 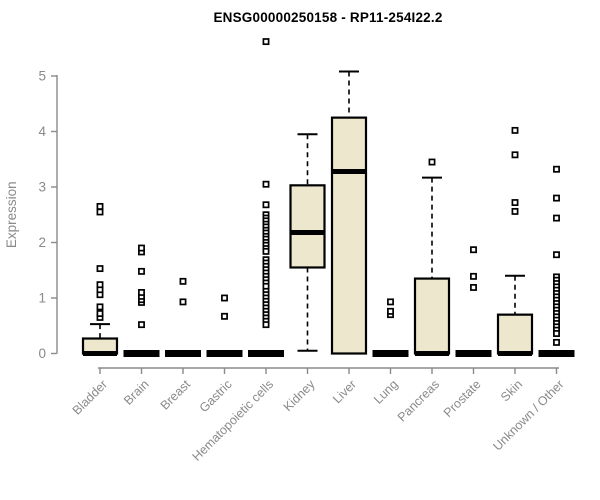 I want to click on x-tick-label-kidney: Kidney, so click(x=299, y=395).